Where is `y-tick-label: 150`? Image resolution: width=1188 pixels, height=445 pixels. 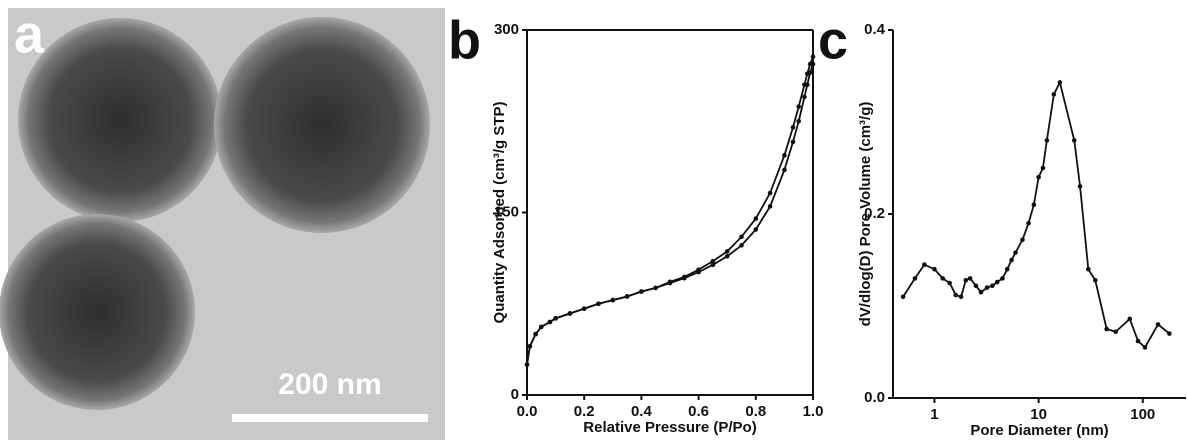 y-tick-label: 150 is located at coordinates (506, 211).